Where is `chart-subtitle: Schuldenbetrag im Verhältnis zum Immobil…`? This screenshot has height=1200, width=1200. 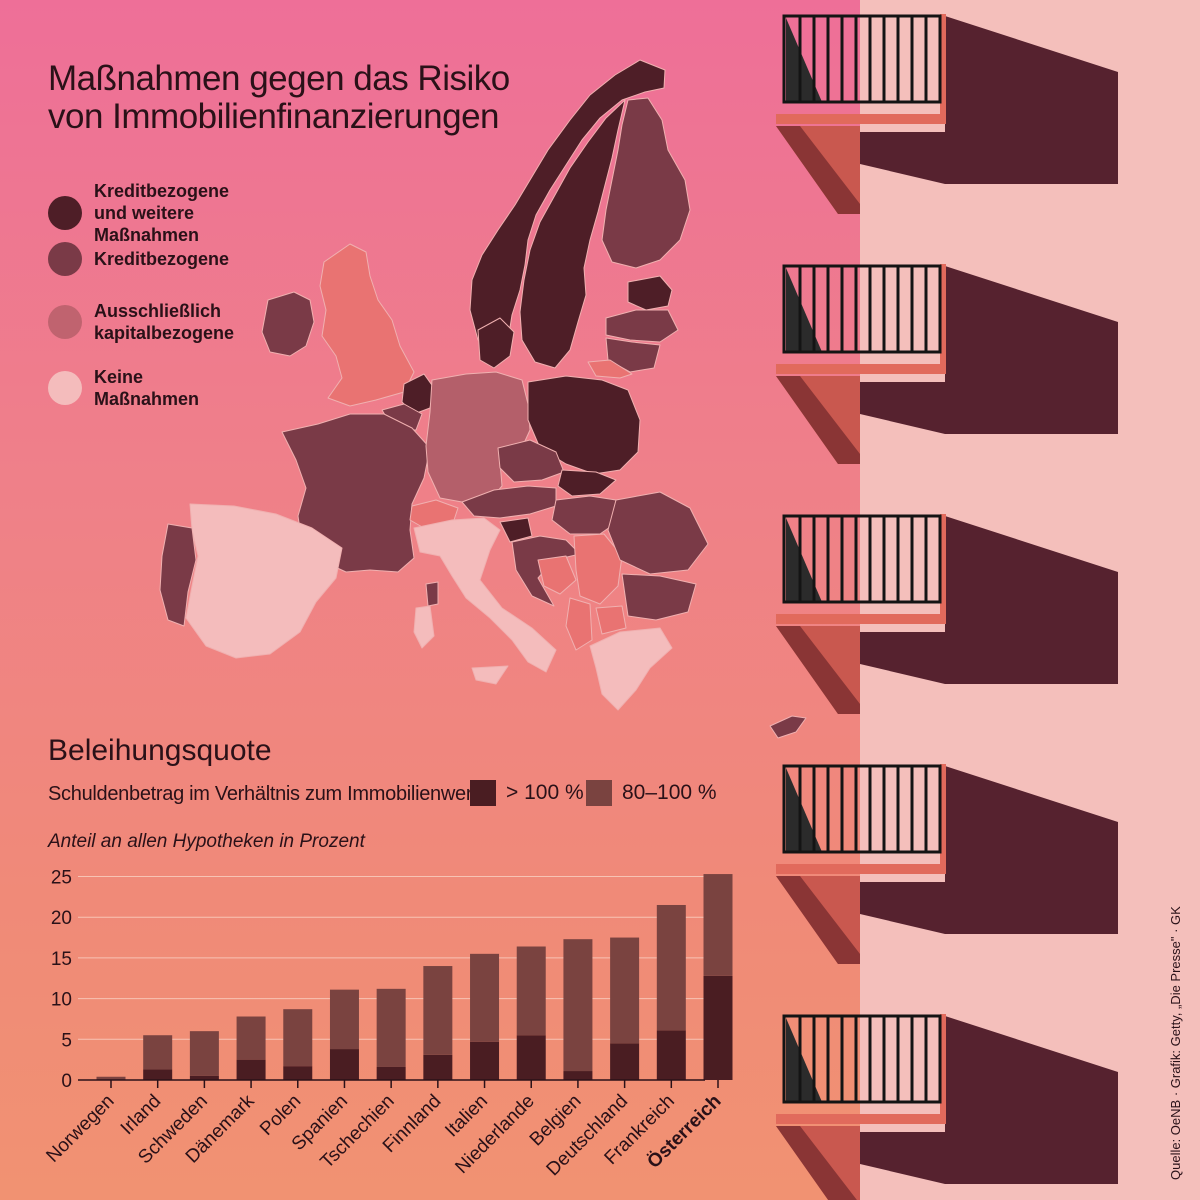
chart-subtitle: Schuldenbetrag im Verhältnis zum Immobil… is located at coordinates (263, 794).